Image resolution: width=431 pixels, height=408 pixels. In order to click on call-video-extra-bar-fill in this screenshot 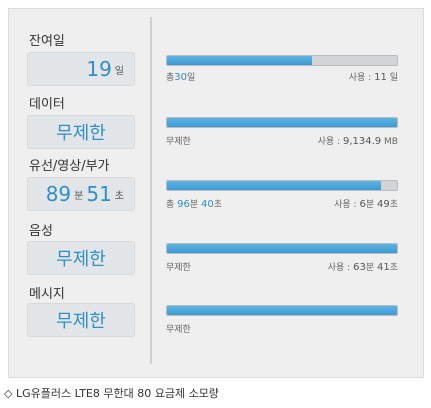, I will do `click(274, 185)`.